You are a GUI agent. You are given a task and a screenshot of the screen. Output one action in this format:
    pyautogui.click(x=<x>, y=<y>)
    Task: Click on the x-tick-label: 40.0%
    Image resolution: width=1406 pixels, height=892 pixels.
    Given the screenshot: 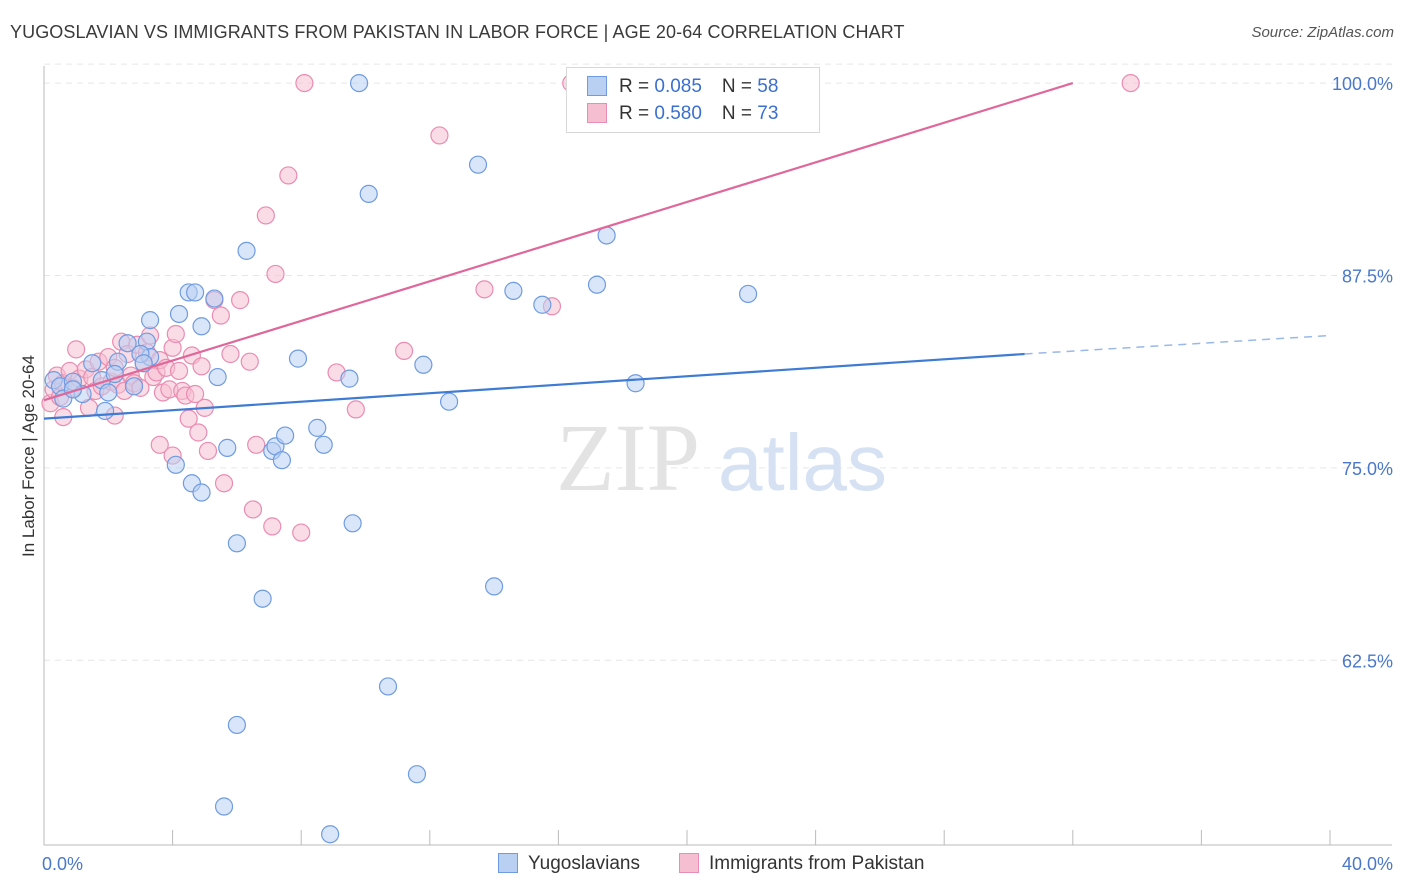 What is the action you would take?
    pyautogui.click(x=1367, y=864)
    